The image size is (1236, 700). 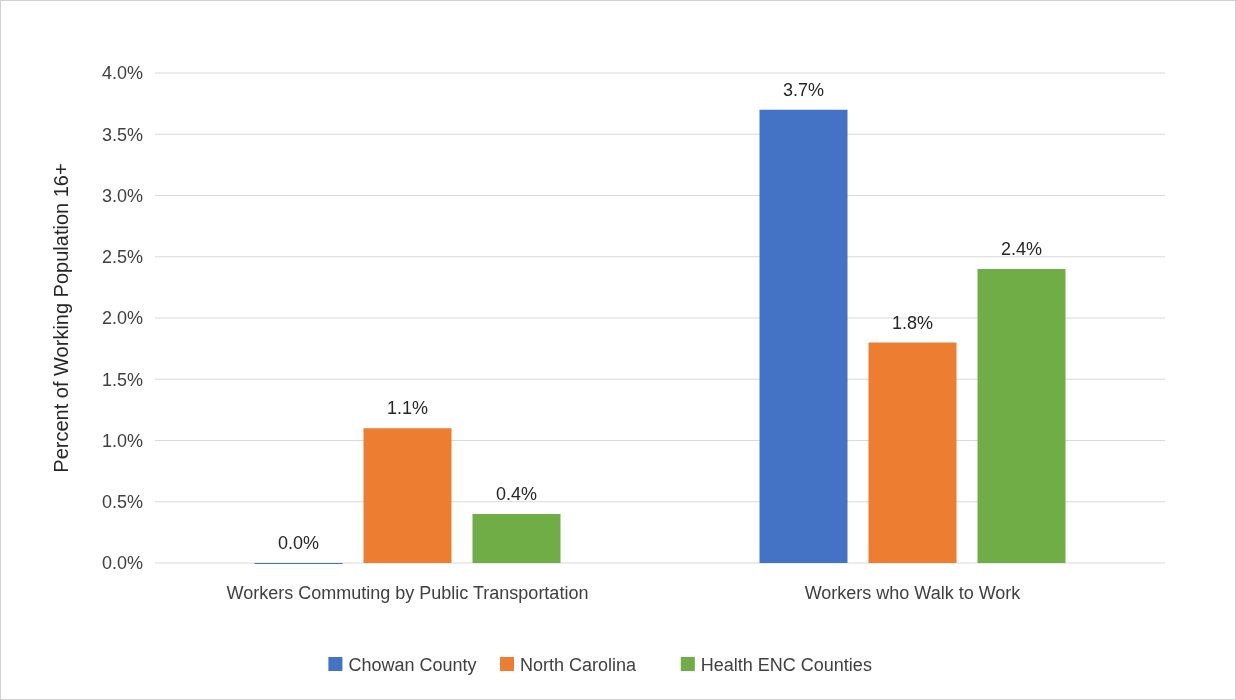 I want to click on x-tick-label: Workers who Walk to Work, so click(x=913, y=593).